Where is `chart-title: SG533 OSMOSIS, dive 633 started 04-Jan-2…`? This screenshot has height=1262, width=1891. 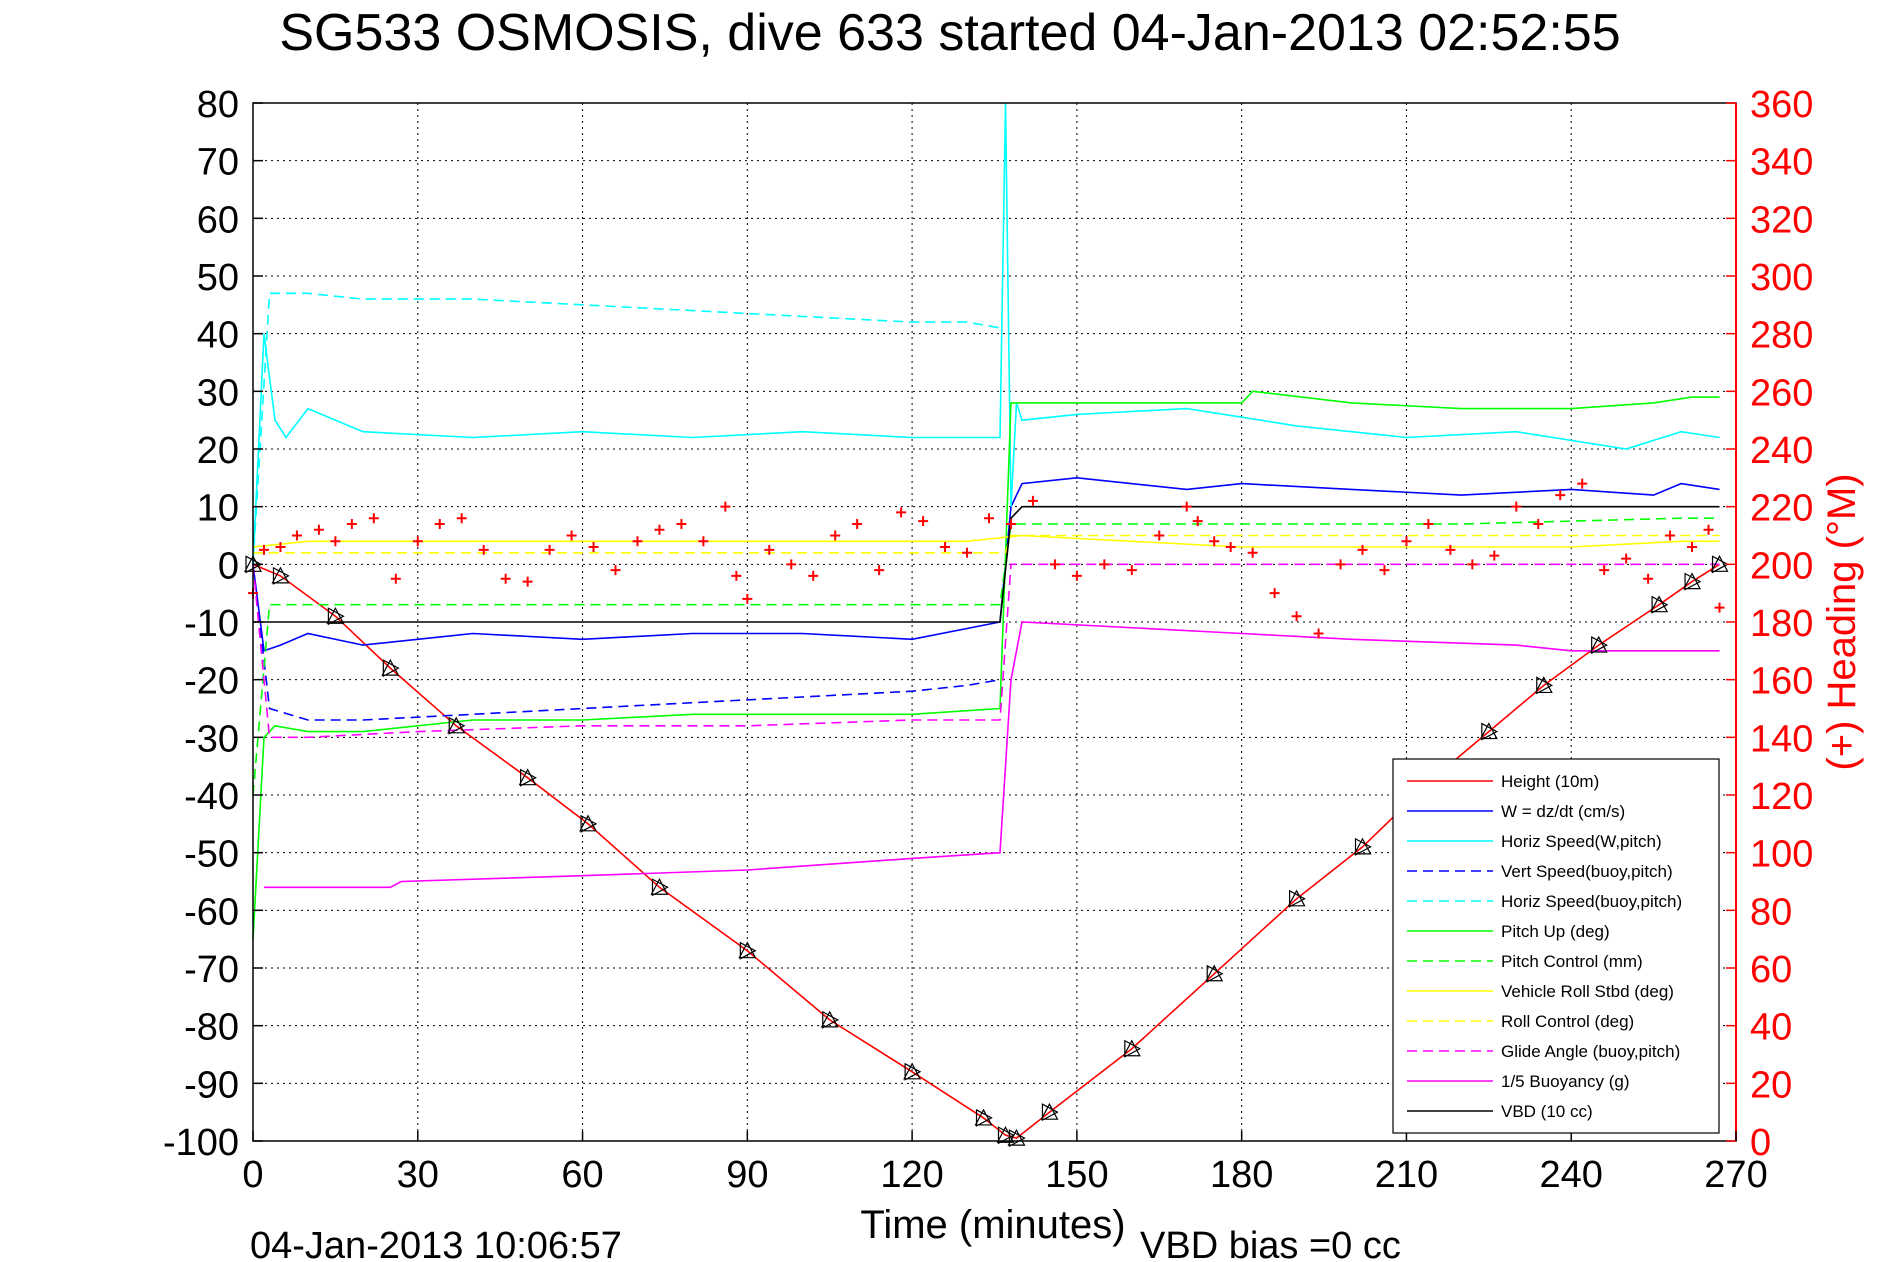
chart-title: SG533 OSMOSIS, dive 633 started 04-Jan-2… is located at coordinates (949, 33).